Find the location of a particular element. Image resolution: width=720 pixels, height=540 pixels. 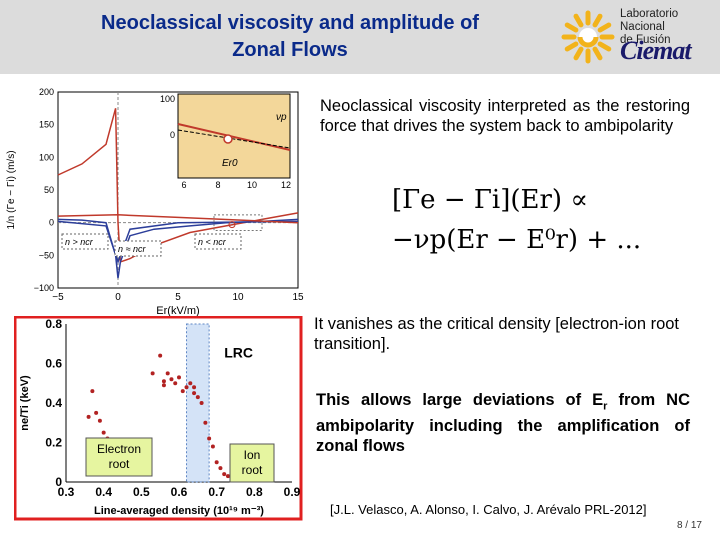

annotation-label: n ≈ ncr is located at coordinates (132, 249).